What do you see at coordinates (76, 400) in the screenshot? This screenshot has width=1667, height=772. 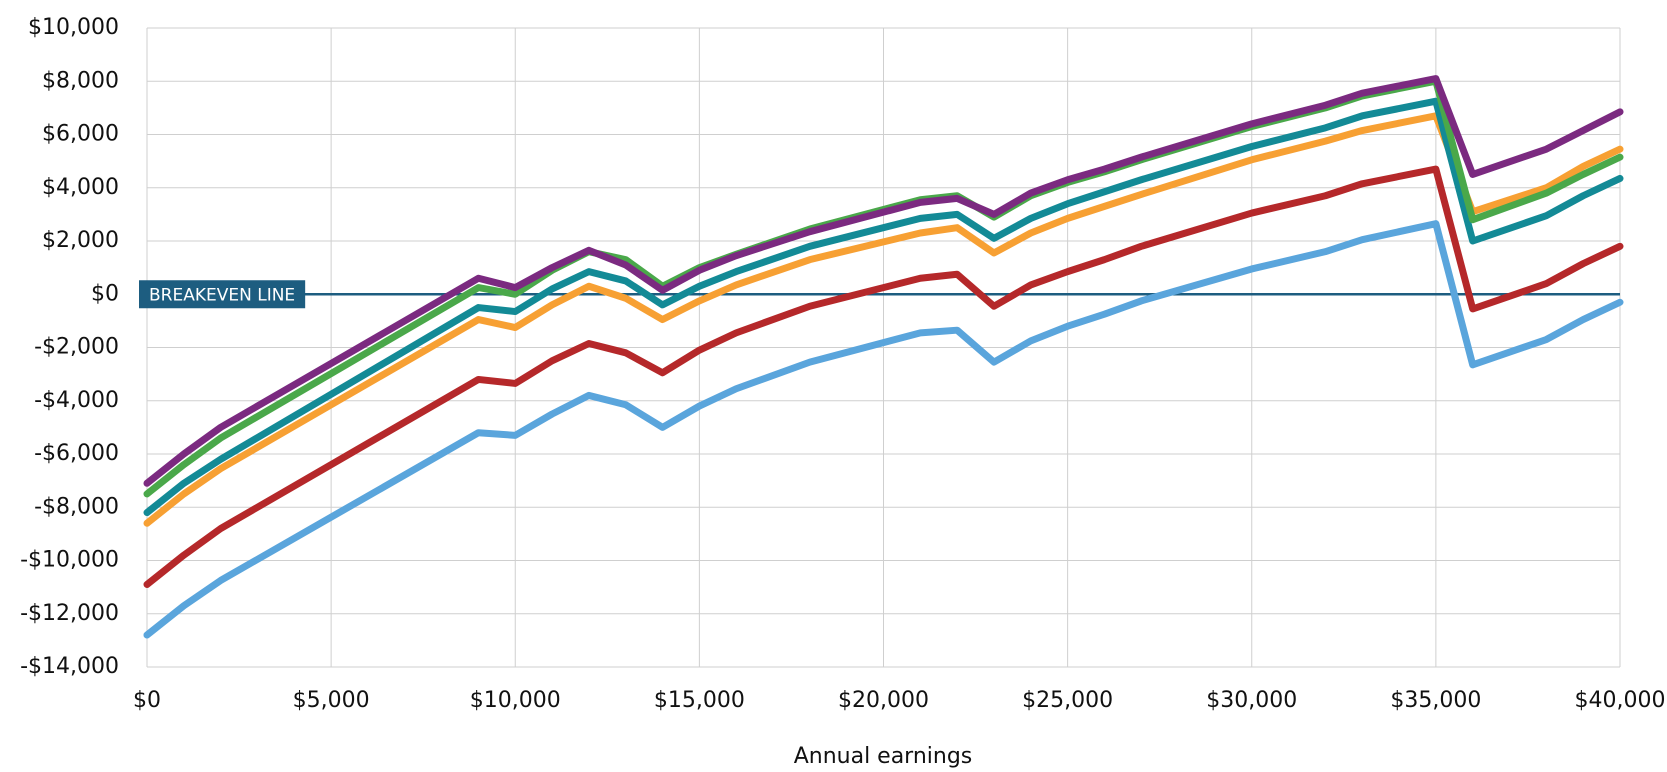 I see `y-tick-label: -$4,000` at bounding box center [76, 400].